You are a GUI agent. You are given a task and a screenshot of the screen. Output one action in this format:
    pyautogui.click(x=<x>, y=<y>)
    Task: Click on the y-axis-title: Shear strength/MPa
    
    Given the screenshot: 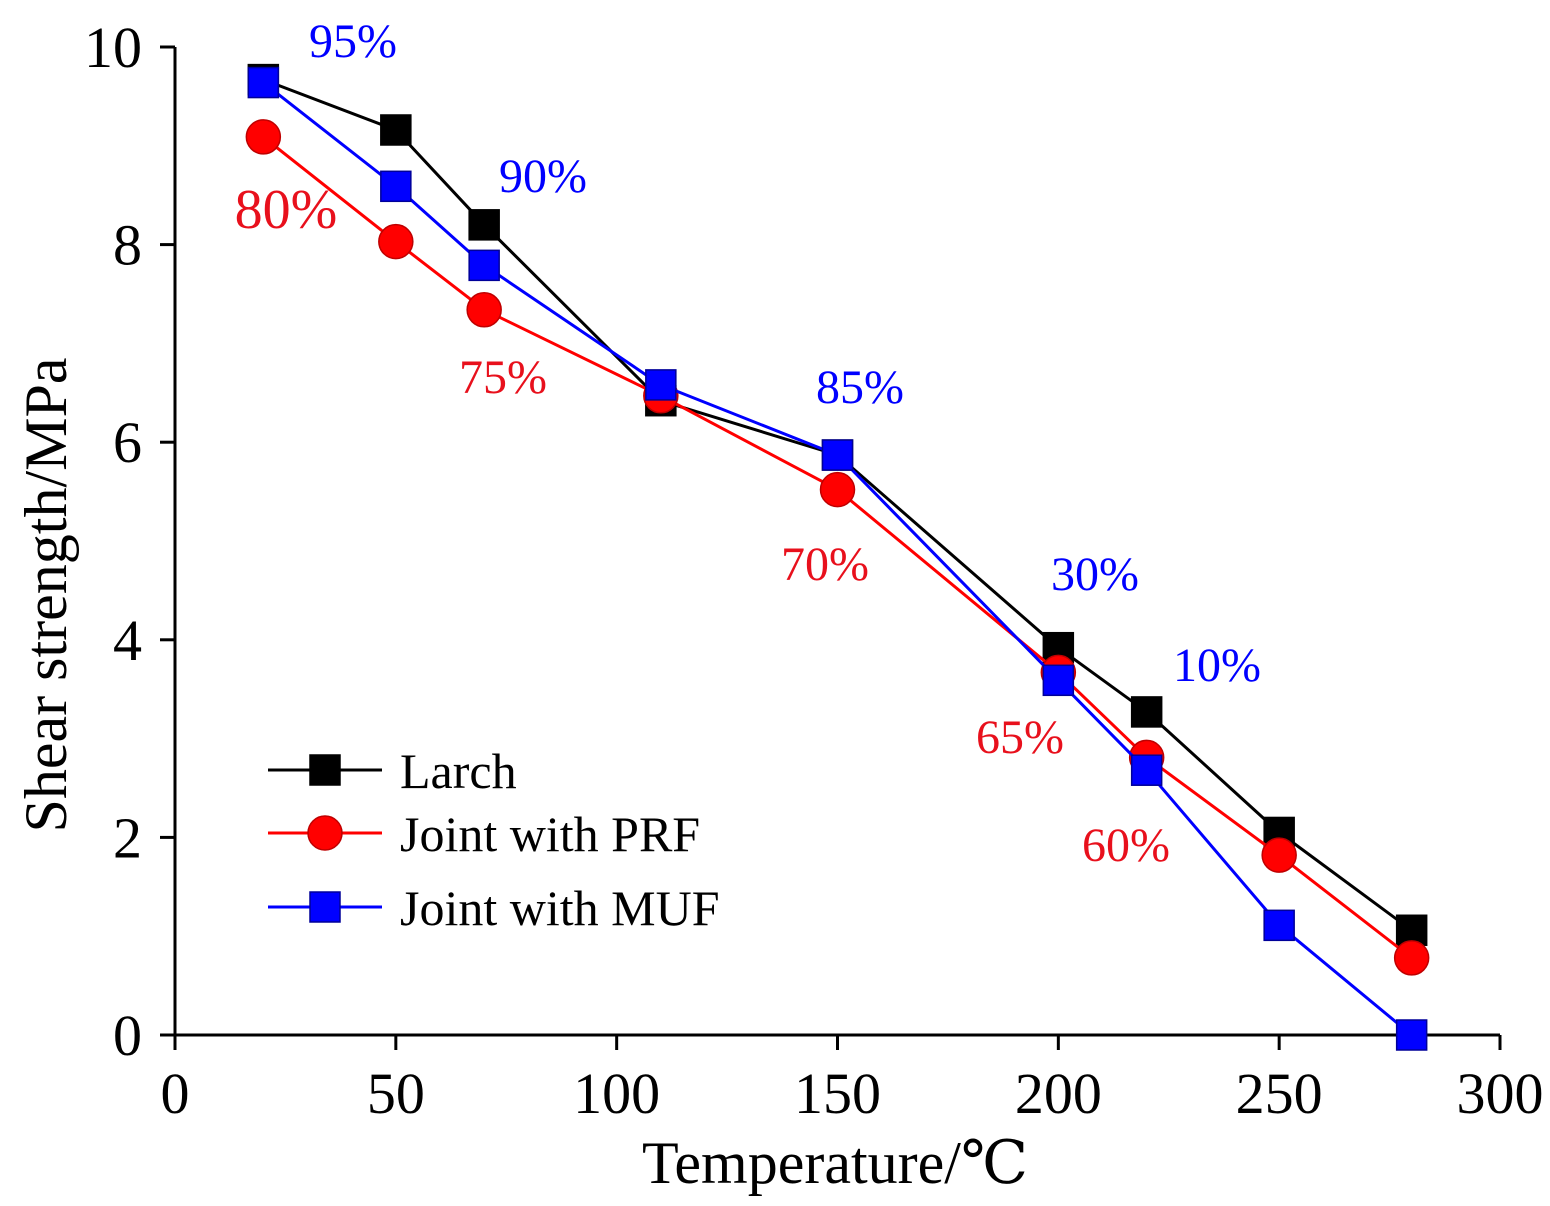 What is the action you would take?
    pyautogui.click(x=46, y=595)
    